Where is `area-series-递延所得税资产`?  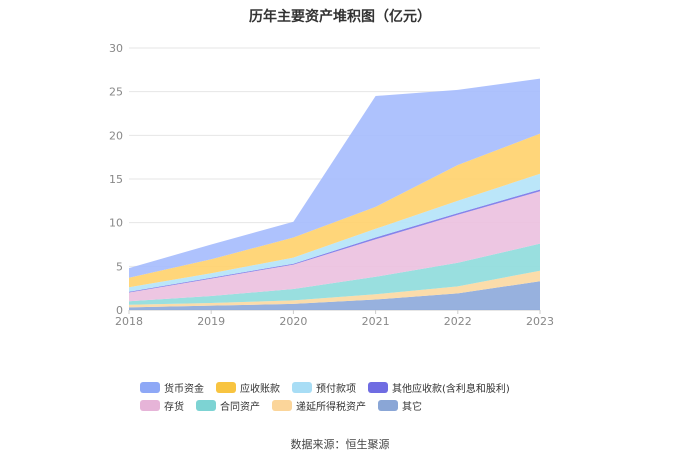 area-series-递延所得税资产 is located at coordinates (334, 289).